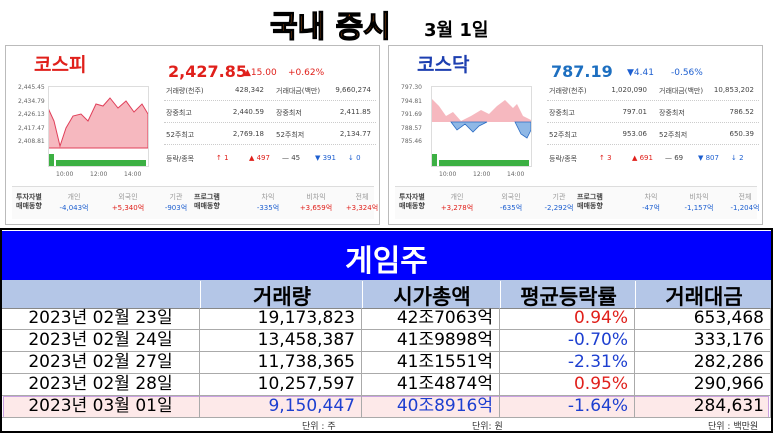 This screenshot has width=773, height=433. I want to click on table-cell: 13,458,387, so click(281, 341).